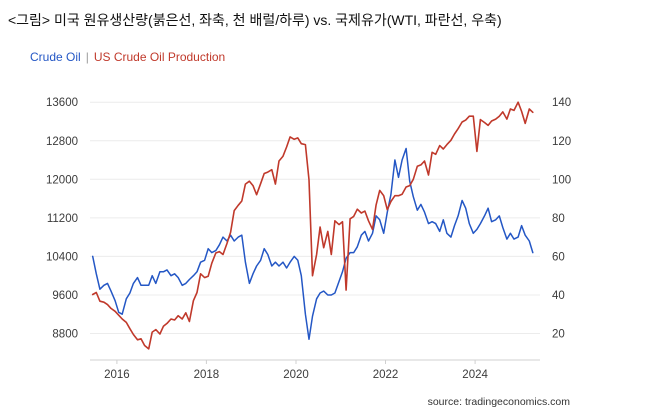 The image size is (658, 418). Describe the element at coordinates (207, 375) in the screenshot. I see `x-axis-tick-label: 2018` at that location.